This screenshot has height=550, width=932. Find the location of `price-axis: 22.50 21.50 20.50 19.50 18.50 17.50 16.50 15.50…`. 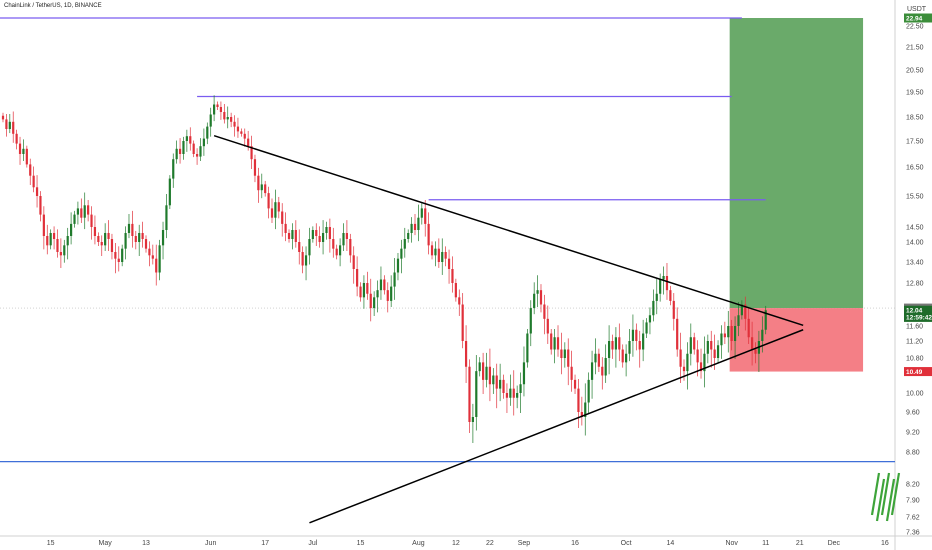

price-axis: 22.50 21.50 20.50 19.50 18.50 17.50 16.50 15.50… is located at coordinates (918, 271).